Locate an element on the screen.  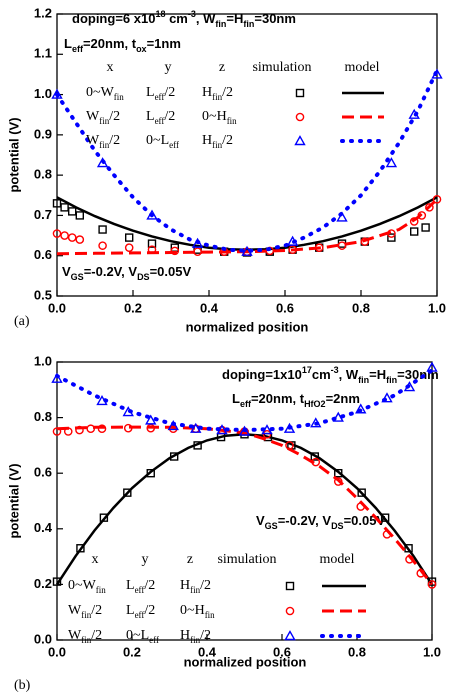
x-tick-label: 0.6 is located at coordinates (285, 307).